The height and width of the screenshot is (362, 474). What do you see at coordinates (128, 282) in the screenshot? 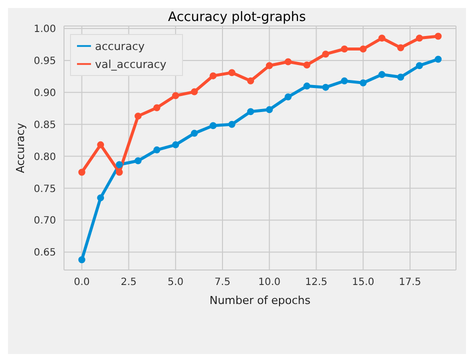
I see `x-tick-label: 2.5` at bounding box center [128, 282].